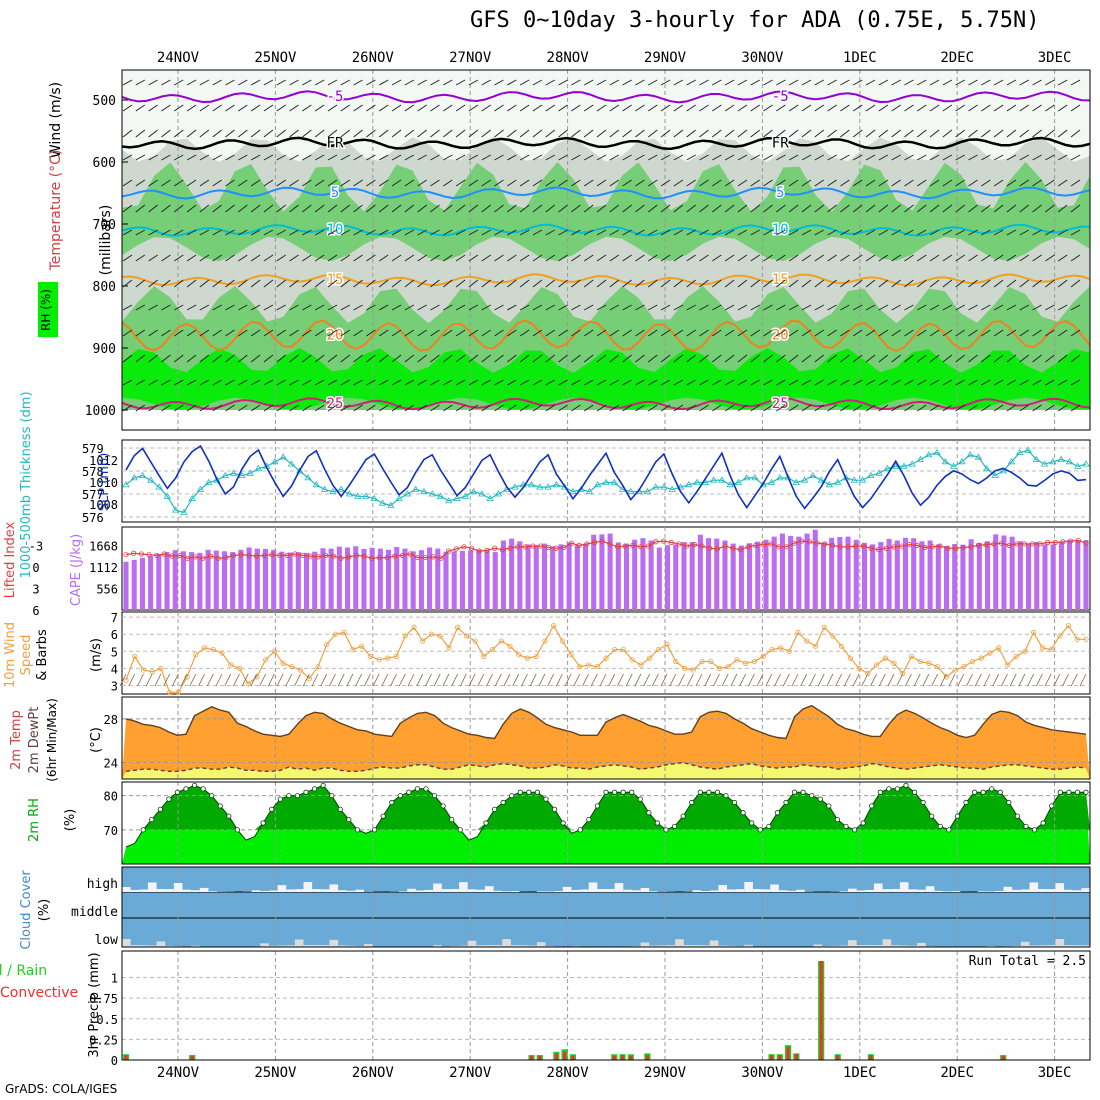  I want to click on date-label-top: 24NOV, so click(178, 58).